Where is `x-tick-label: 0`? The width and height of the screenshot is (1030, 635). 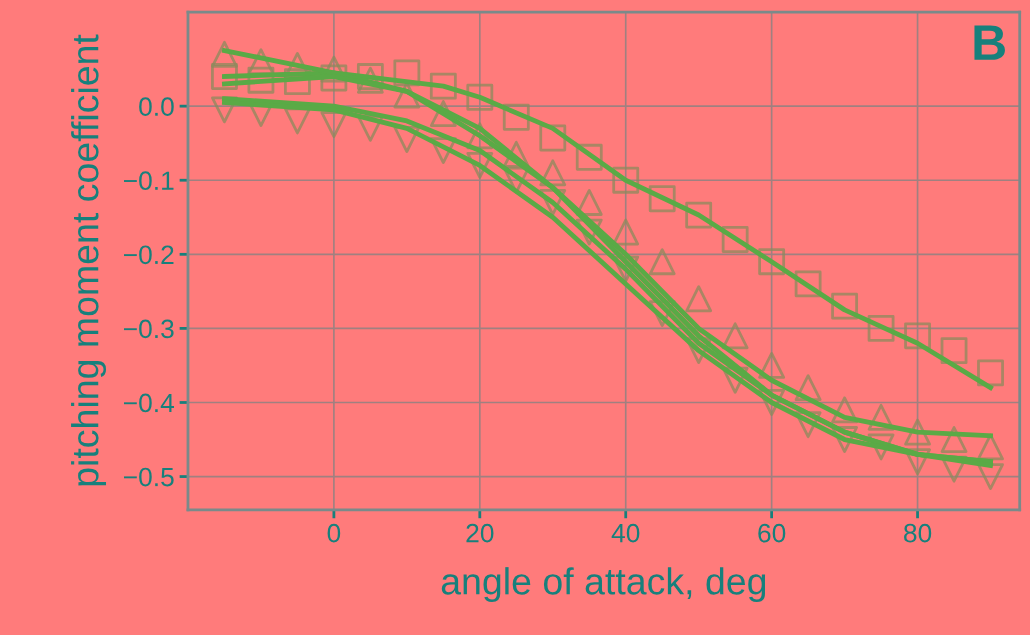 x-tick-label: 0 is located at coordinates (334, 533).